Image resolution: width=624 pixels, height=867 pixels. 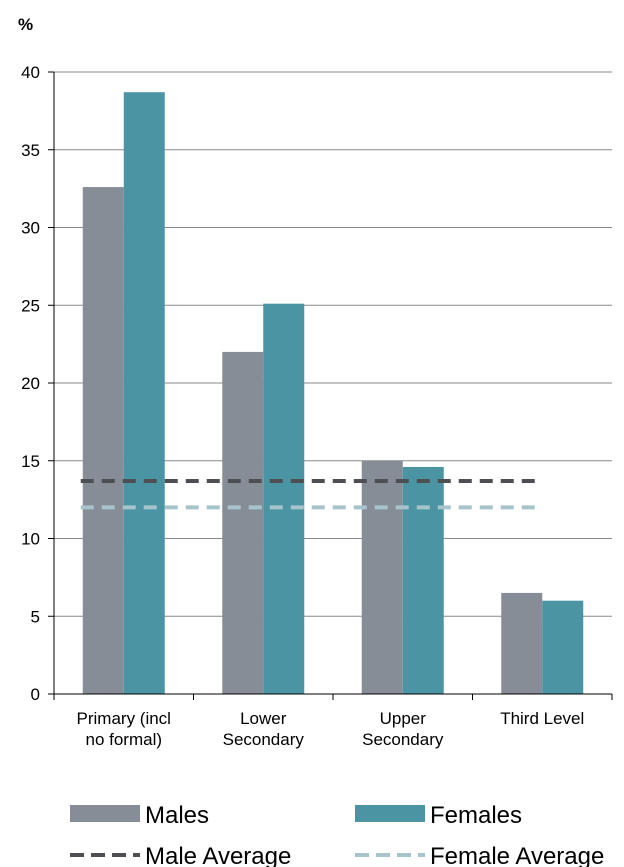 I want to click on x-tick-label: Third Level, so click(x=542, y=718).